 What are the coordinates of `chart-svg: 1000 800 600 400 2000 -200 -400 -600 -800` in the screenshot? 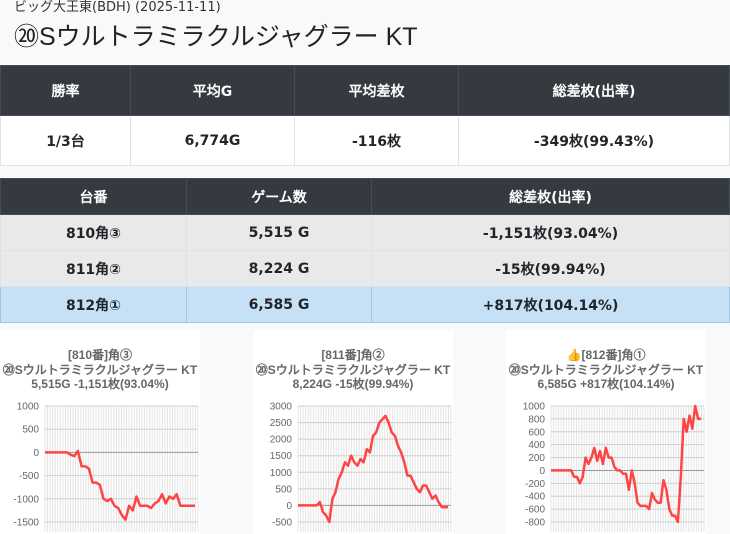 It's located at (614, 466).